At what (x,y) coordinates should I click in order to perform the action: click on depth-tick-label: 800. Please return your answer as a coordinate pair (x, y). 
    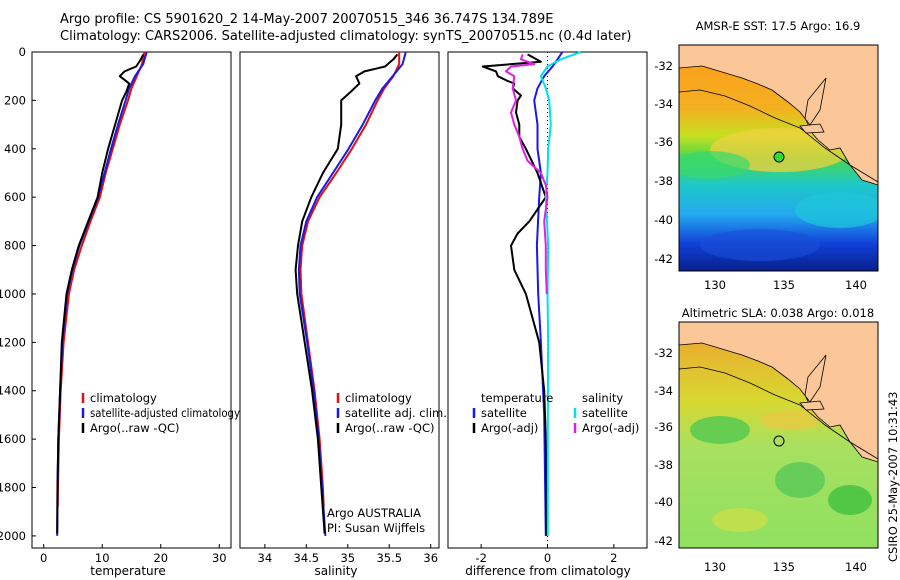
    Looking at the image, I should click on (15, 246).